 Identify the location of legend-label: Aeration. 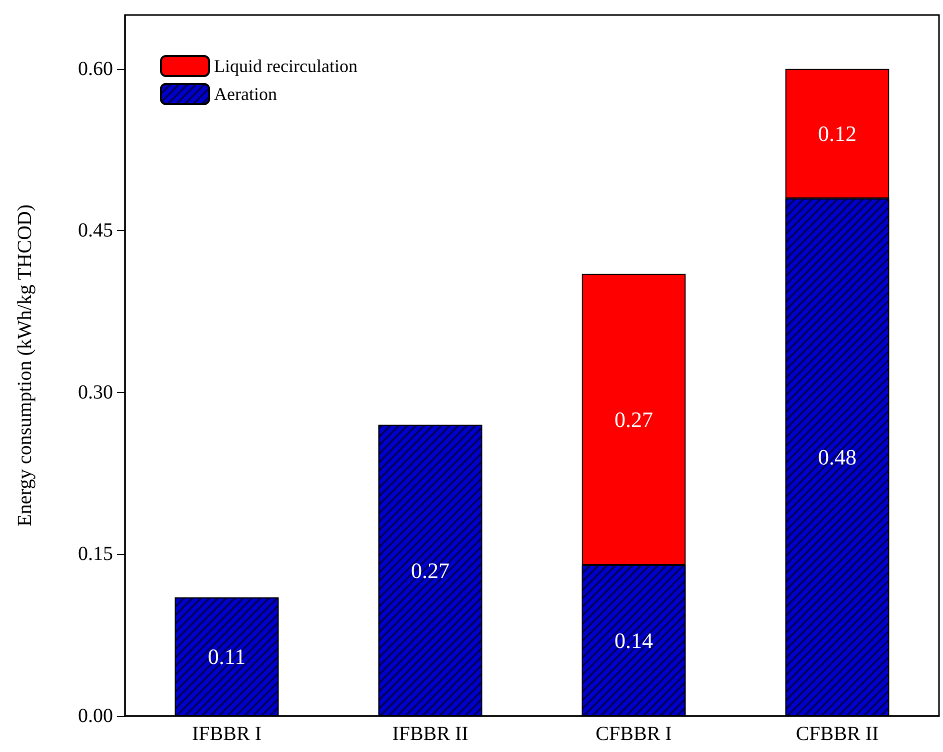
(245, 94).